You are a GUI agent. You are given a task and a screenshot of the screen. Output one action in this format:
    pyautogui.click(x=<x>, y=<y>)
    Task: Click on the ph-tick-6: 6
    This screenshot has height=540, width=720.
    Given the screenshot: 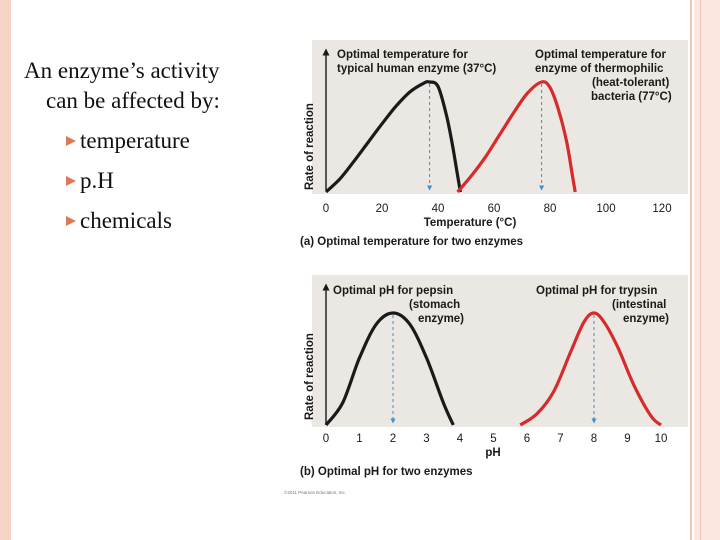 What is the action you would take?
    pyautogui.click(x=527, y=439)
    